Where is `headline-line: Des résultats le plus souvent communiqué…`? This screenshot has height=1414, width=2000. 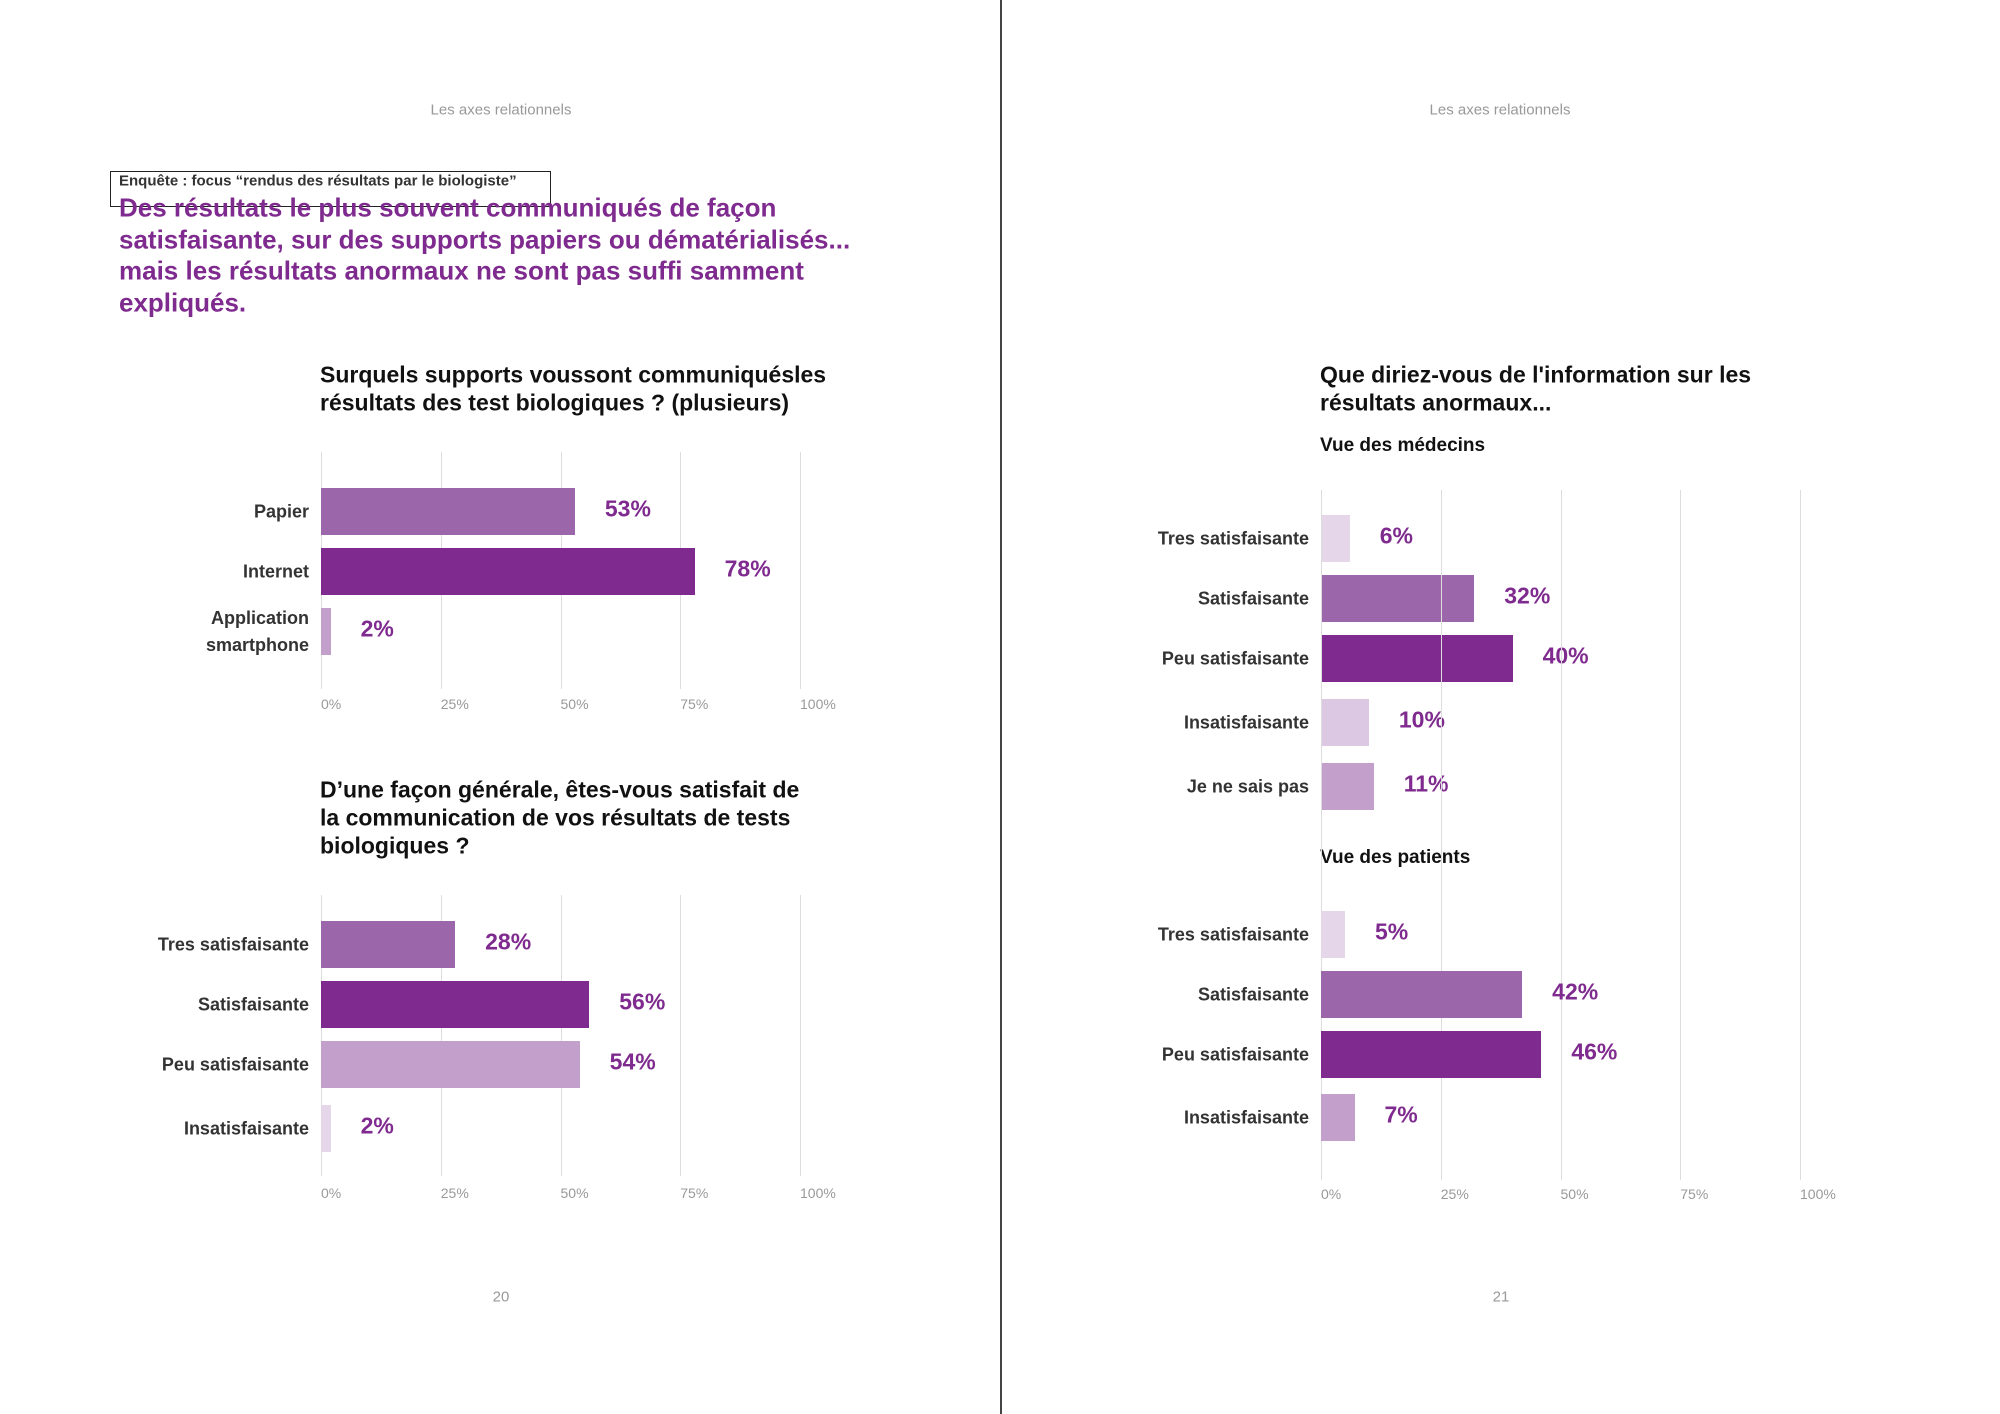 headline-line: Des résultats le plus souvent communiqué… is located at coordinates (448, 207).